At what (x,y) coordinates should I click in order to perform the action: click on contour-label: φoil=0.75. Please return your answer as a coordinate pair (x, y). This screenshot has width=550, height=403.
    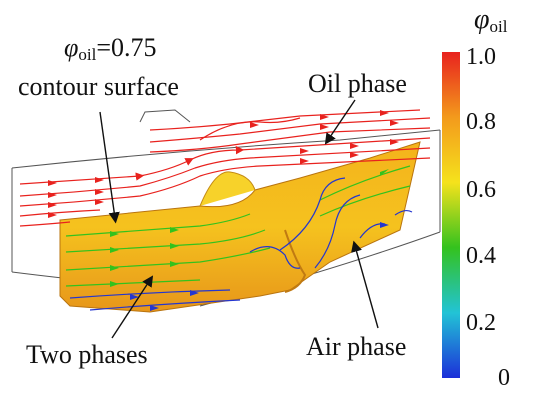
    Looking at the image, I should click on (110, 48).